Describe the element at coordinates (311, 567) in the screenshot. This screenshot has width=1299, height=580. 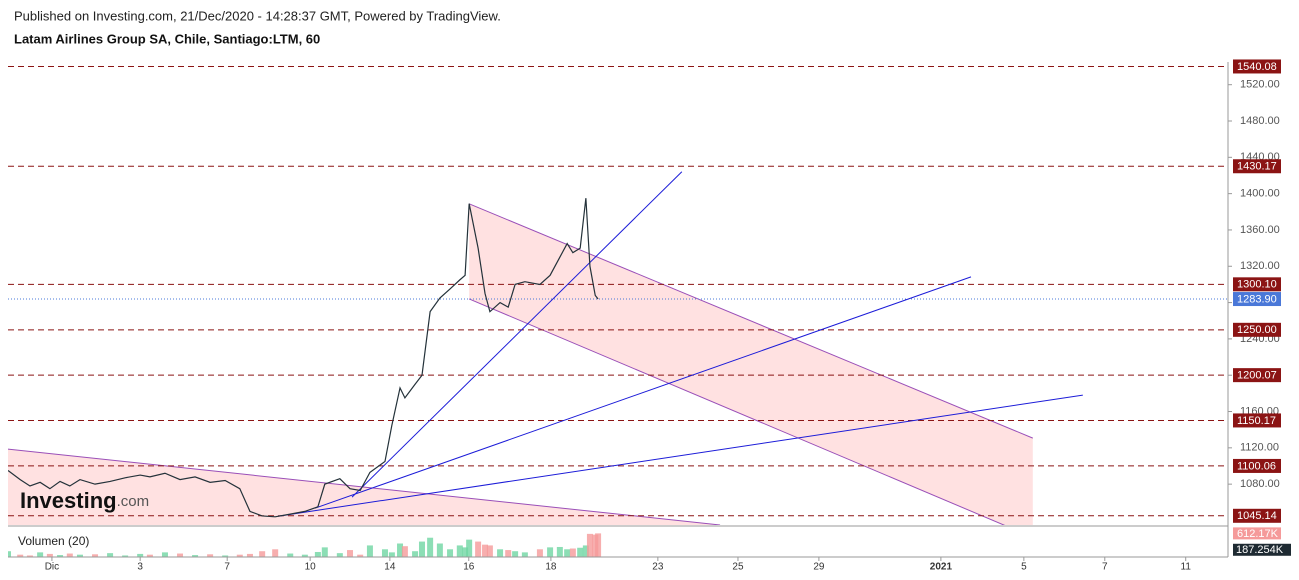
I see `x-tick-label: 10` at that location.